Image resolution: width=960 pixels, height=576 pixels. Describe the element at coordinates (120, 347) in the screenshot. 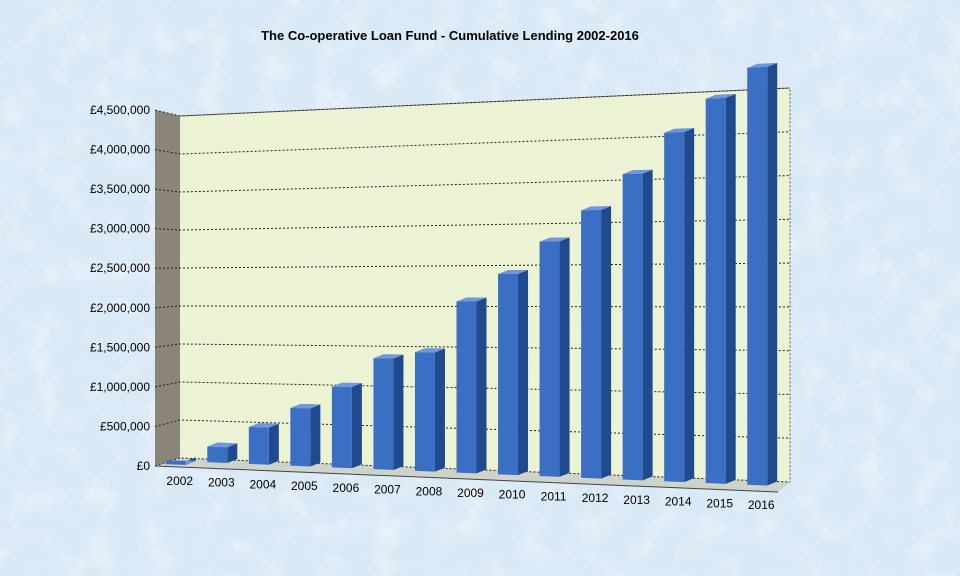

I see `y-tick-label: £1,500,000` at that location.